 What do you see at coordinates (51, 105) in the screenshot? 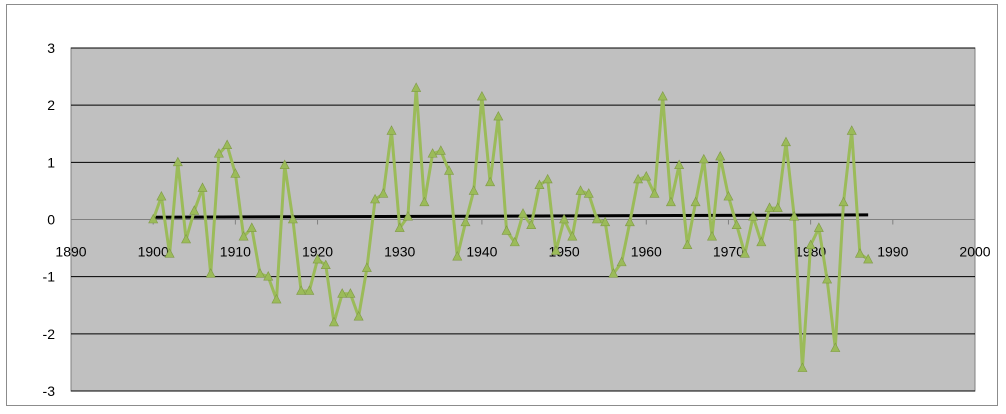
I see `y-tick-label: 2` at bounding box center [51, 105].